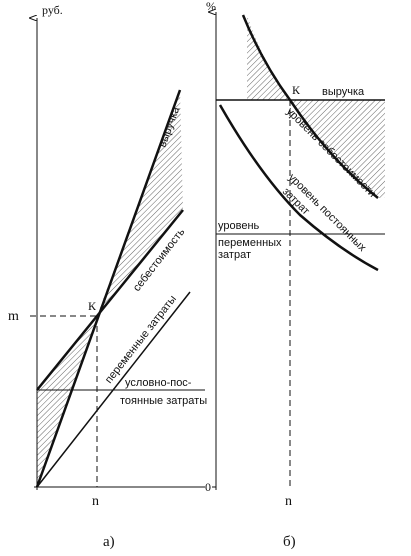  Describe the element at coordinates (250, 243) in the screenshot. I see `variable-level-label: переменных` at that location.